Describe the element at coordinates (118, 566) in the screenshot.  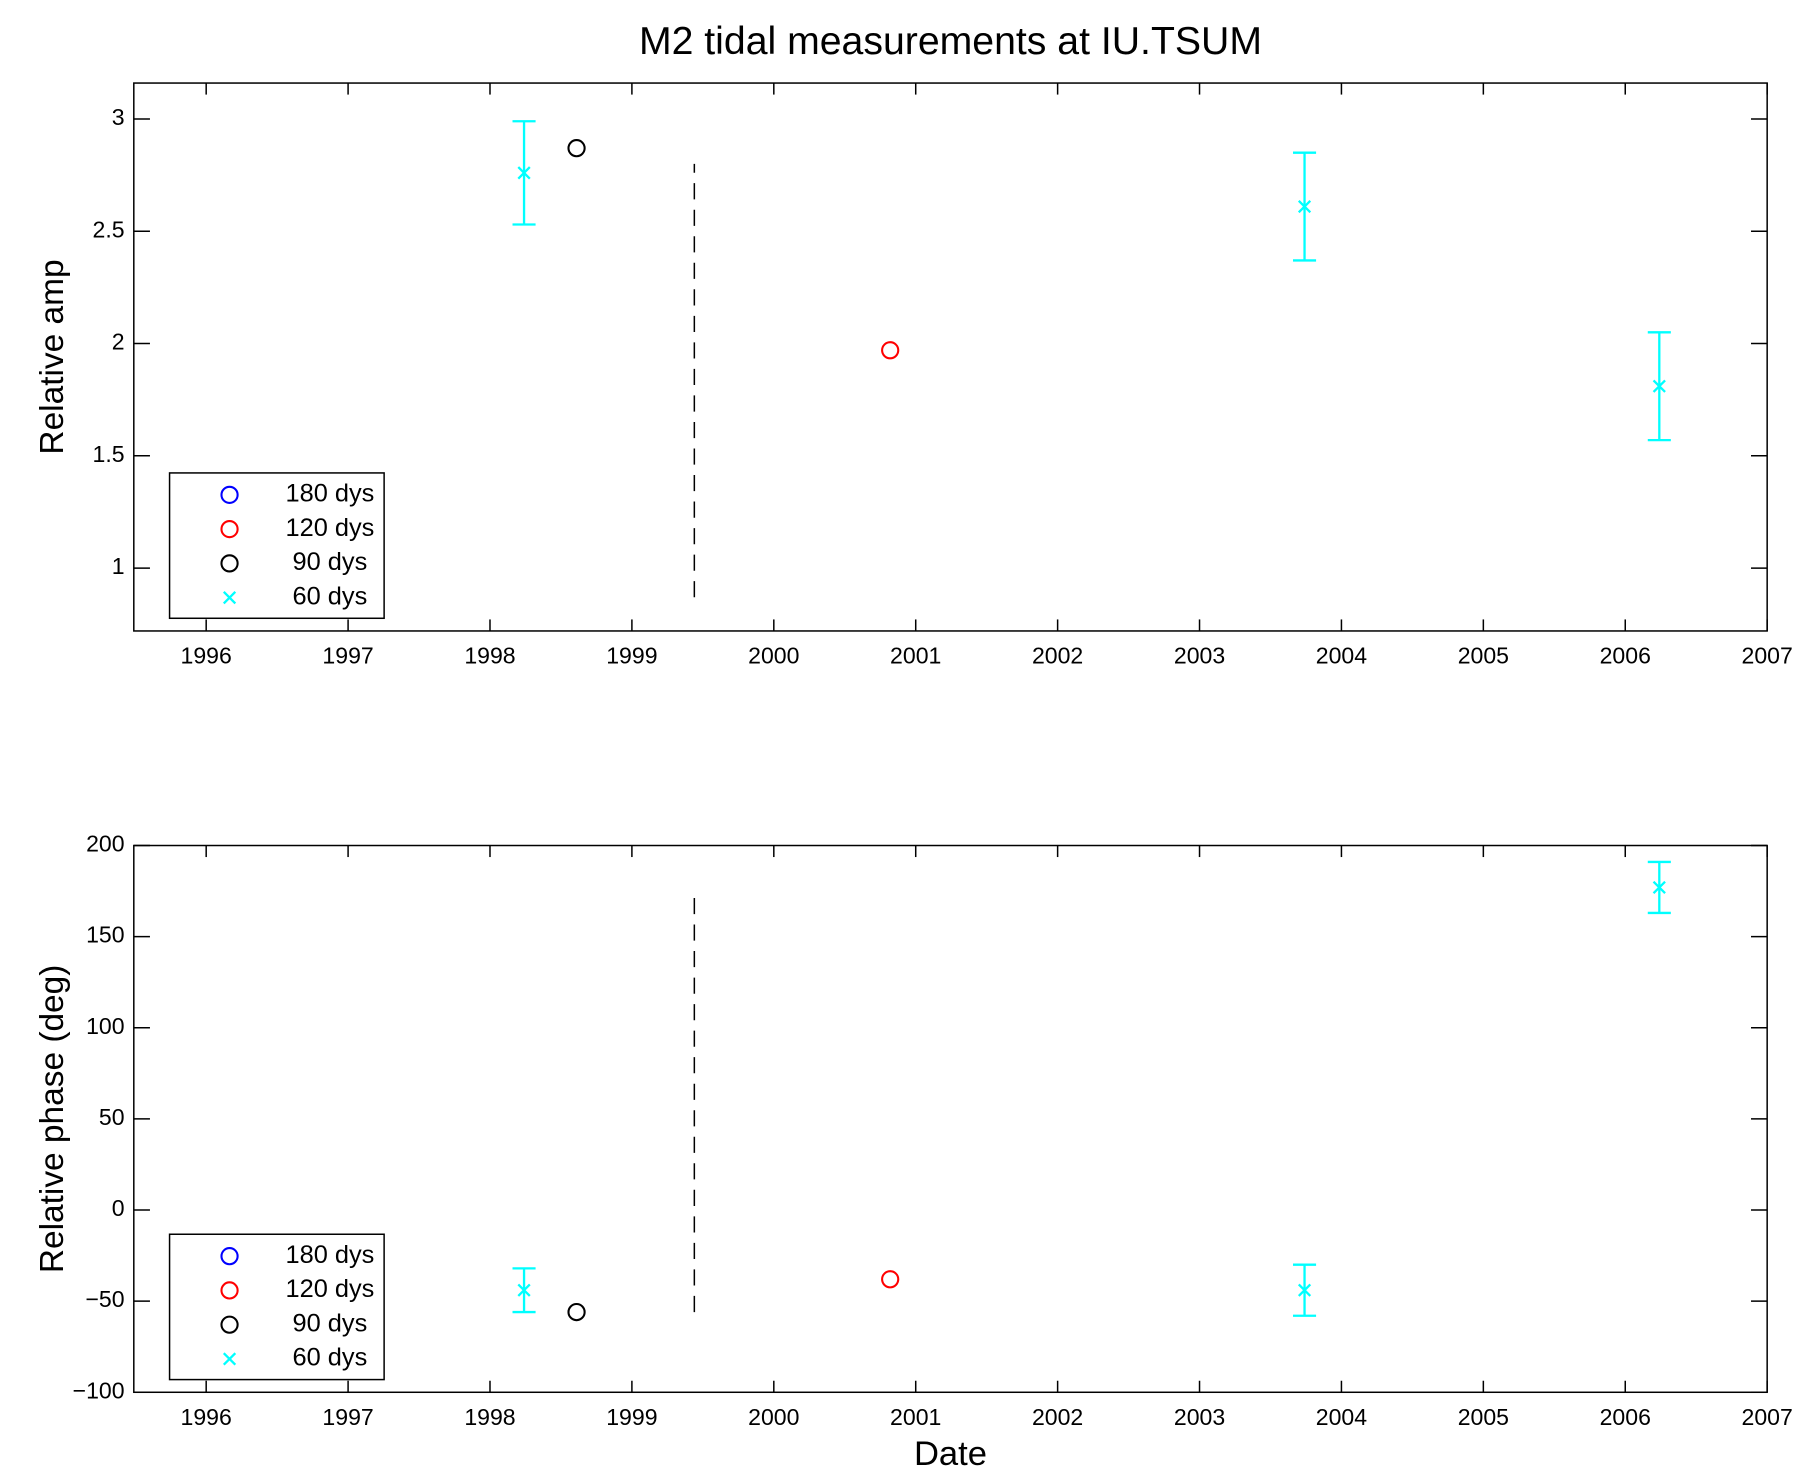
I see `y-tick-label: 1` at that location.